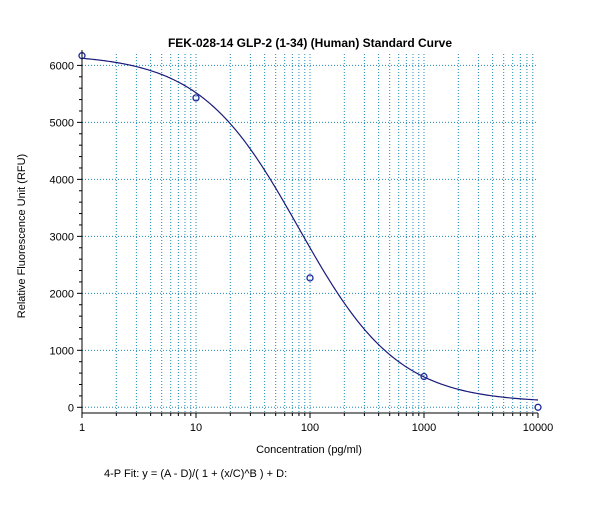  What do you see at coordinates (62, 180) in the screenshot?
I see `y-tick-label: 4000` at bounding box center [62, 180].